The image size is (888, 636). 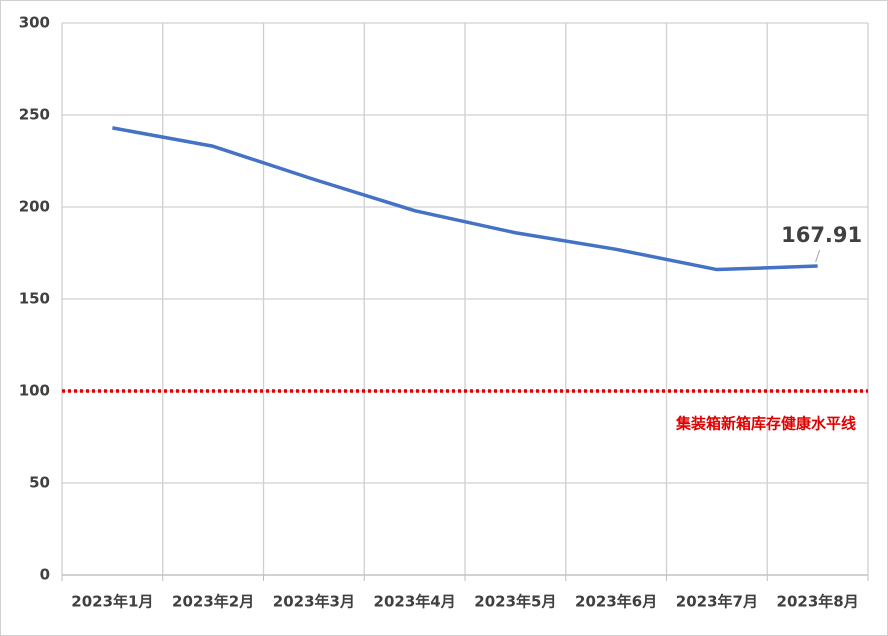 What do you see at coordinates (765, 424) in the screenshot?
I see `reference-label: 集装箱新箱库存健康水平线` at bounding box center [765, 424].